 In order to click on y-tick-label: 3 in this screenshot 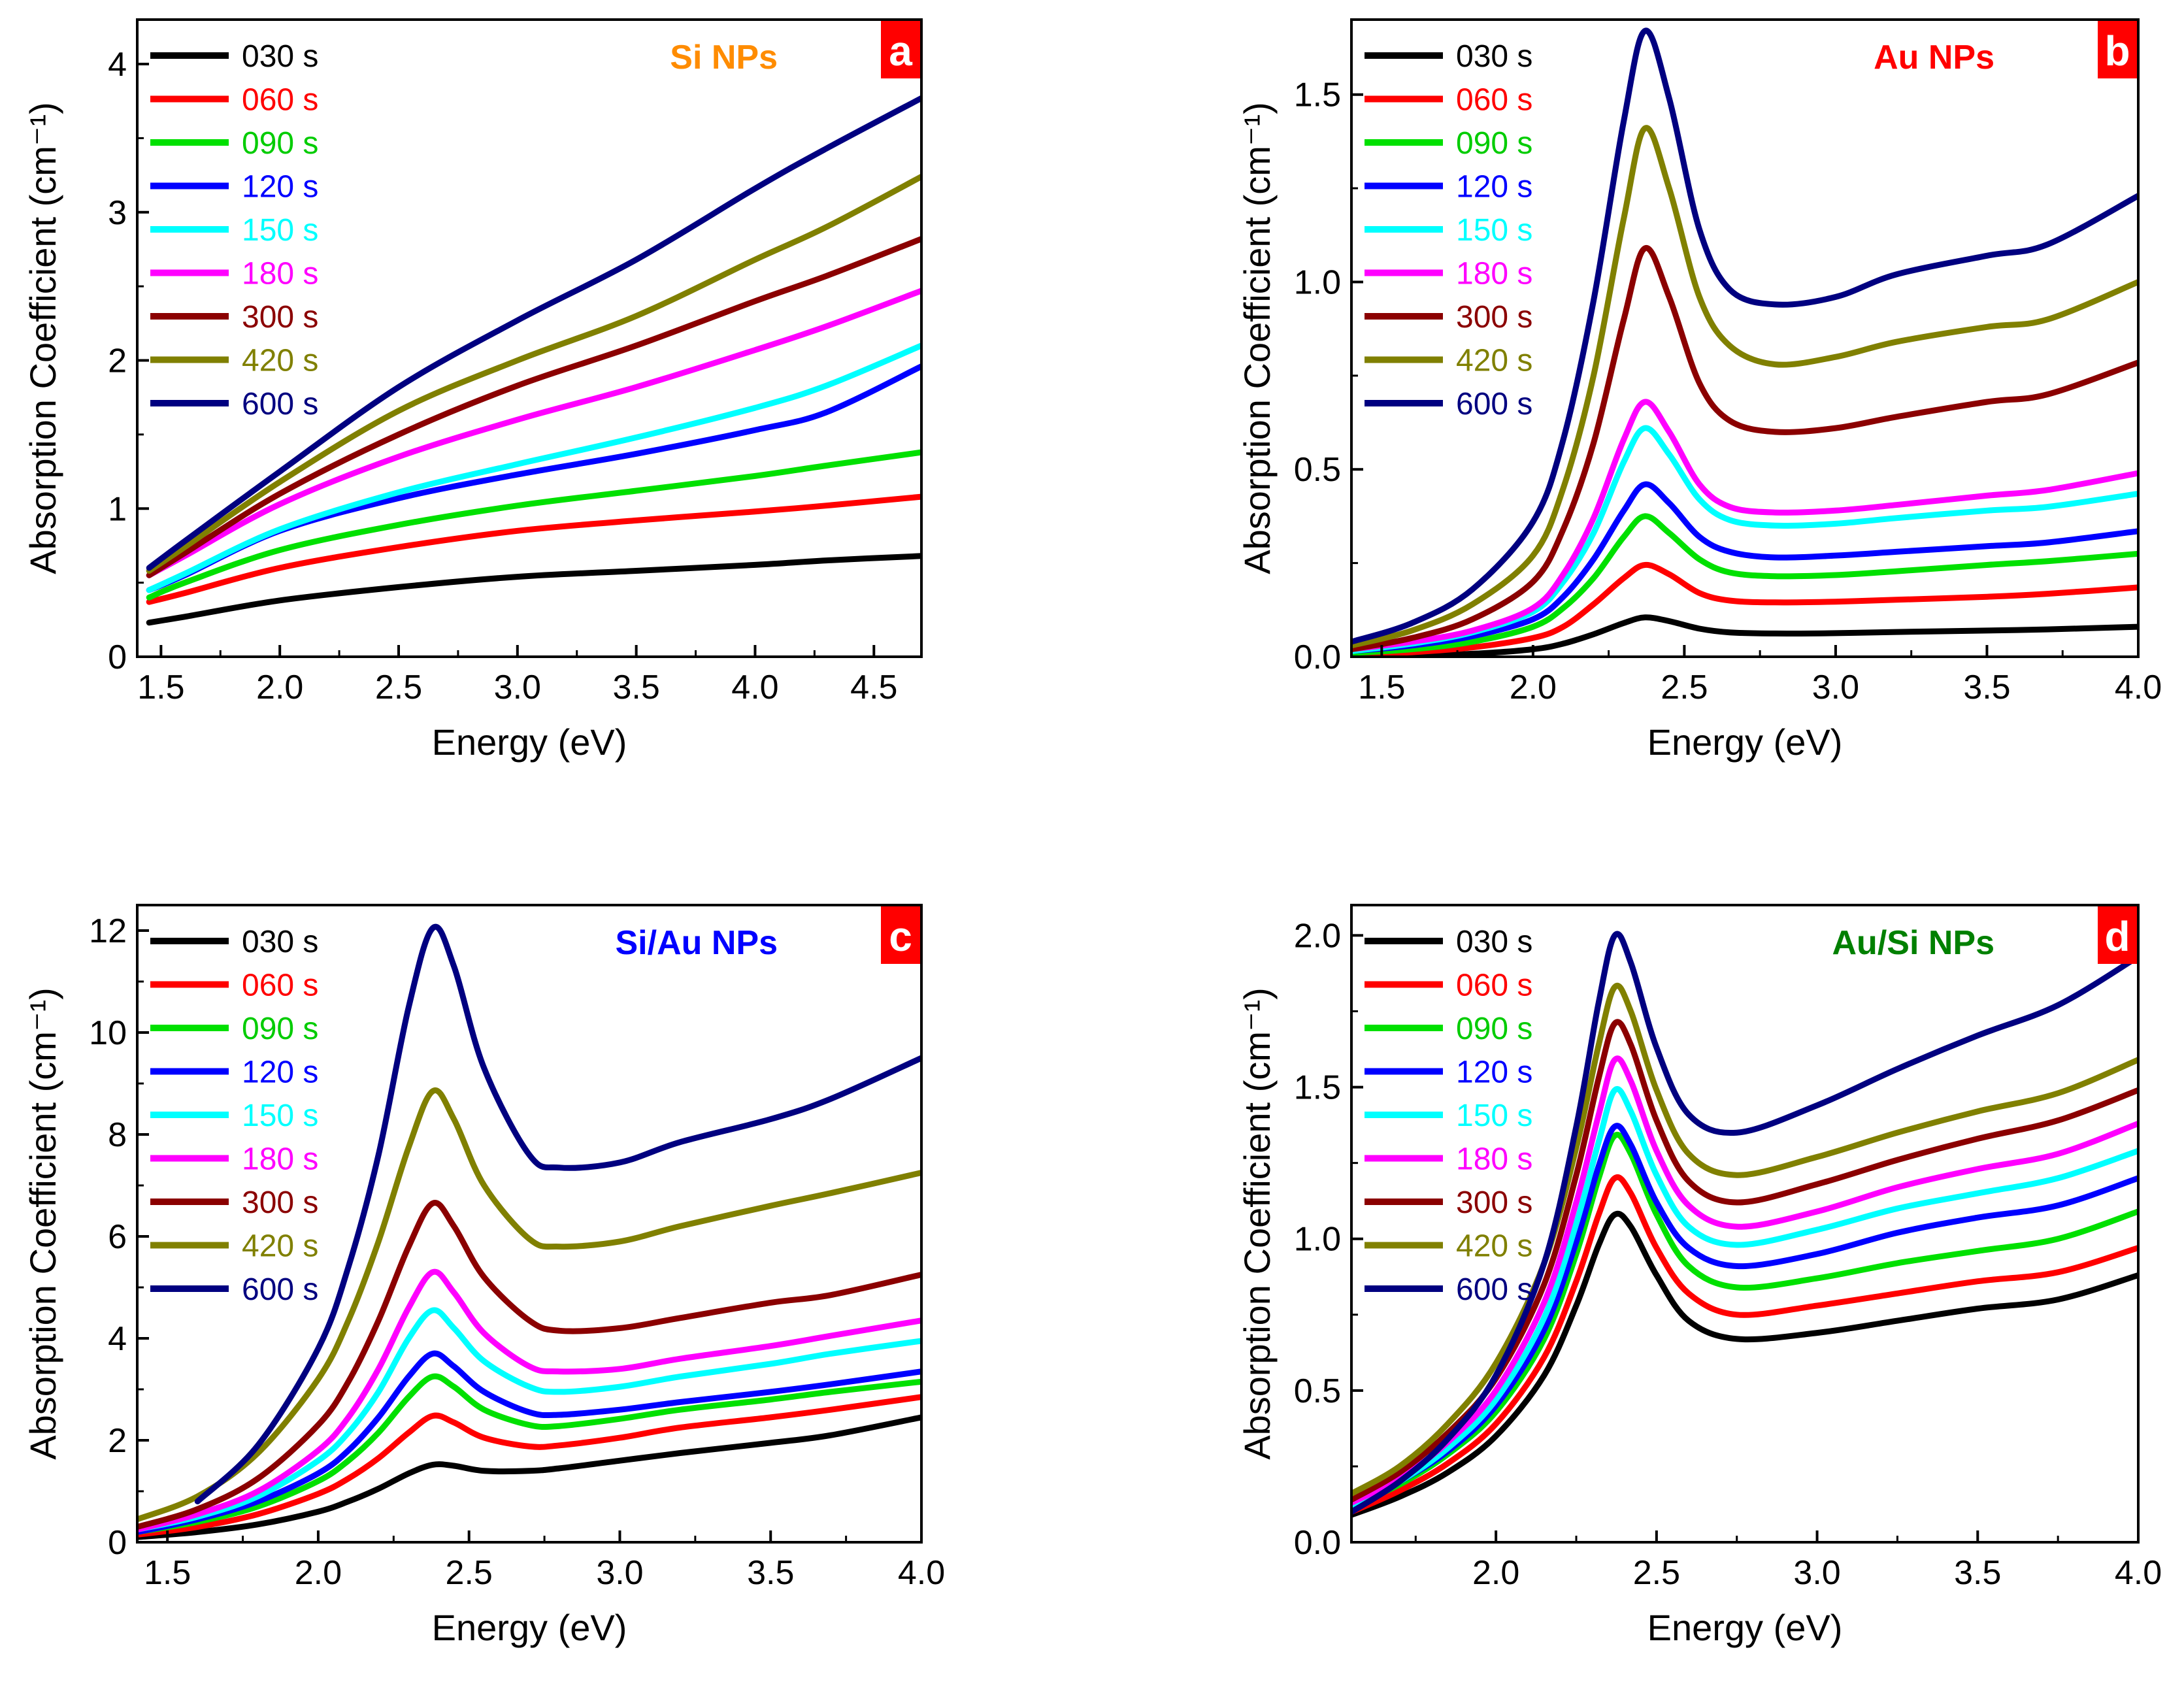, I will do `click(117, 213)`.